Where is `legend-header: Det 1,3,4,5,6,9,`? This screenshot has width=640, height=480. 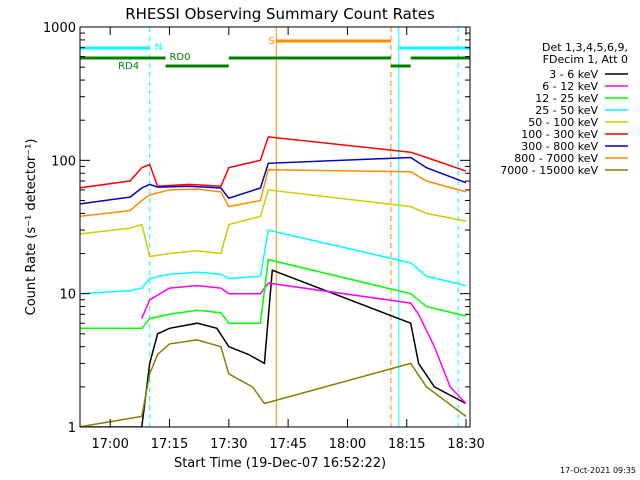
legend-header: Det 1,3,4,5,6,9, is located at coordinates (585, 47).